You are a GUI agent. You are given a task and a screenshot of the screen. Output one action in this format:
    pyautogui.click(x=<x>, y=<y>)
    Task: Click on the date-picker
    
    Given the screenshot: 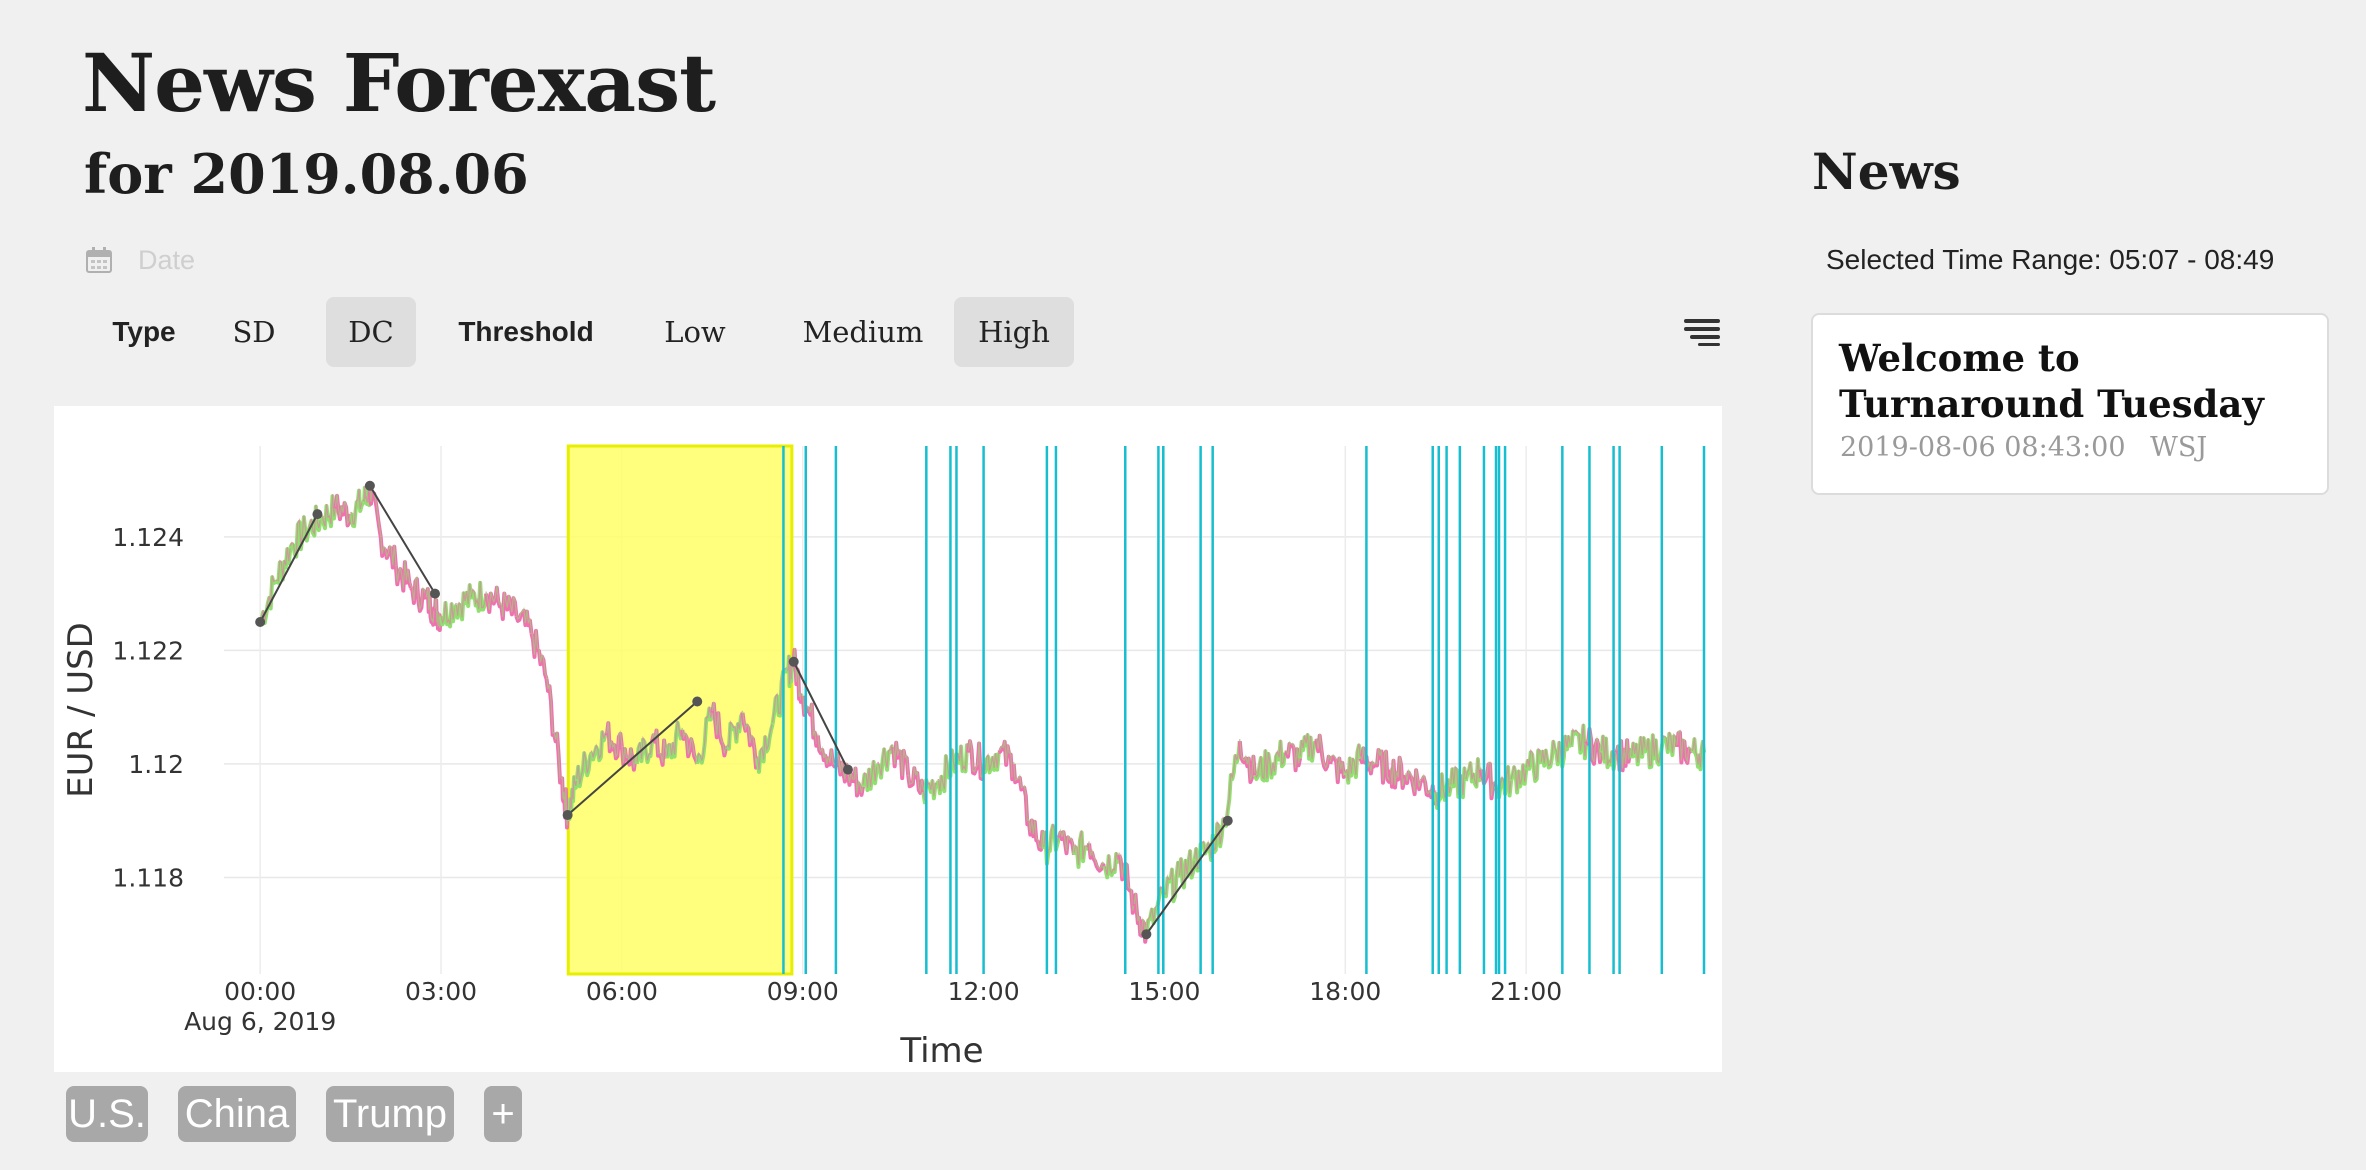 What is the action you would take?
    pyautogui.click(x=263, y=260)
    